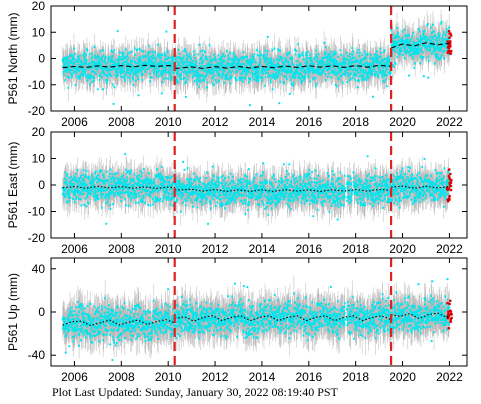 This screenshot has height=404, width=481. Describe the element at coordinates (241, 392) in the screenshot. I see `footer-timestamp: Sunday, January 30, 2022 08:19:40 PST` at that location.